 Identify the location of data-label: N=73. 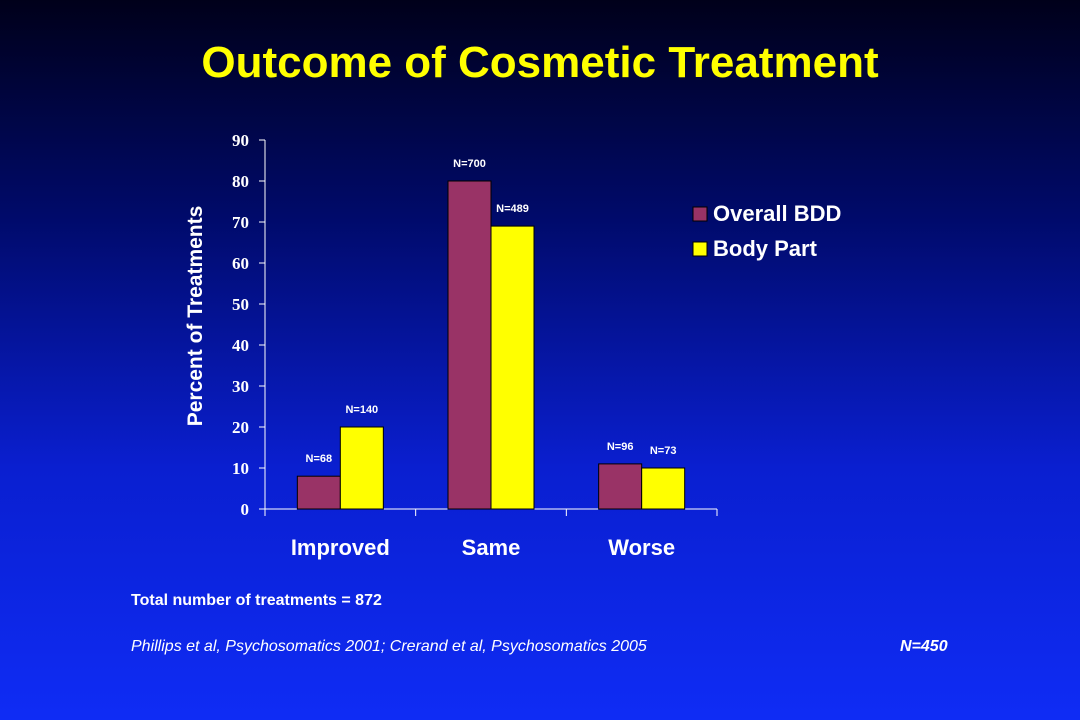
(663, 451).